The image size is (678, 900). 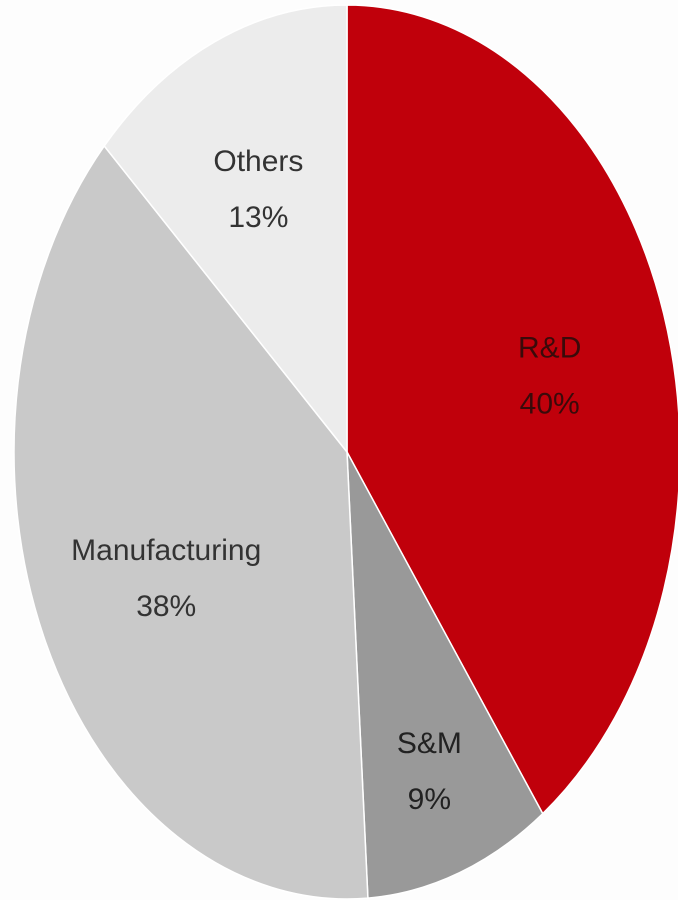 What do you see at coordinates (445, 675) in the screenshot?
I see `pie-slice-s-and-m` at bounding box center [445, 675].